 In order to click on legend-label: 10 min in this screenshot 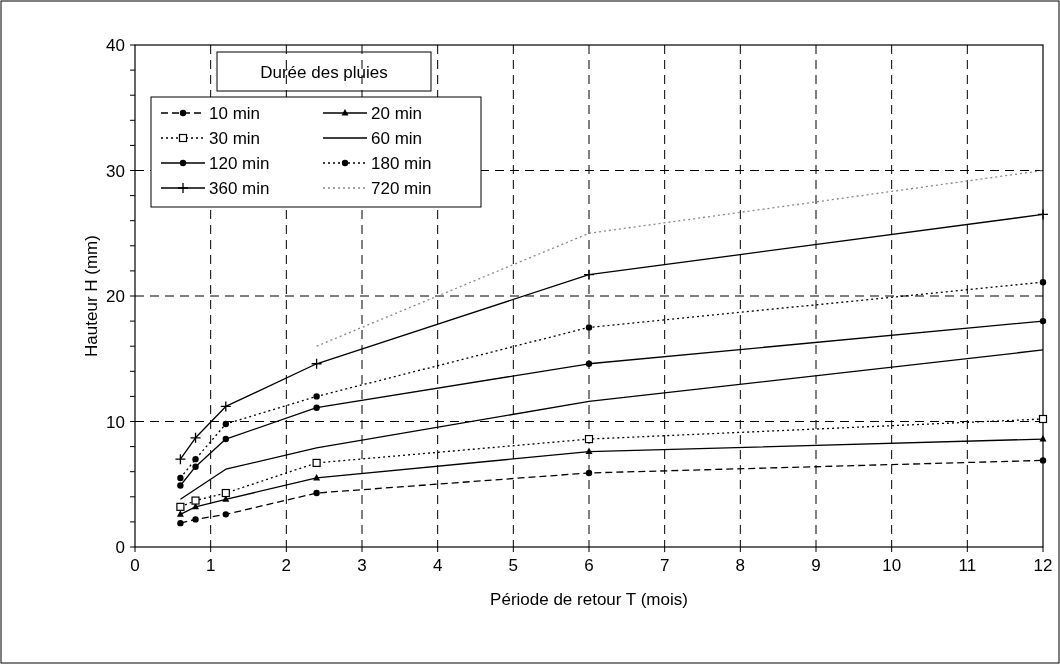, I will do `click(235, 113)`.